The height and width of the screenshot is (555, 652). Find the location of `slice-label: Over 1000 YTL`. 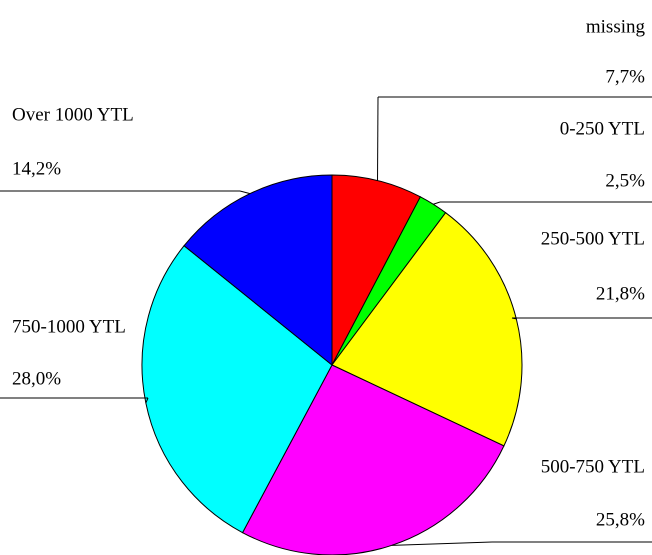

slice-label: Over 1000 YTL is located at coordinates (73, 114).